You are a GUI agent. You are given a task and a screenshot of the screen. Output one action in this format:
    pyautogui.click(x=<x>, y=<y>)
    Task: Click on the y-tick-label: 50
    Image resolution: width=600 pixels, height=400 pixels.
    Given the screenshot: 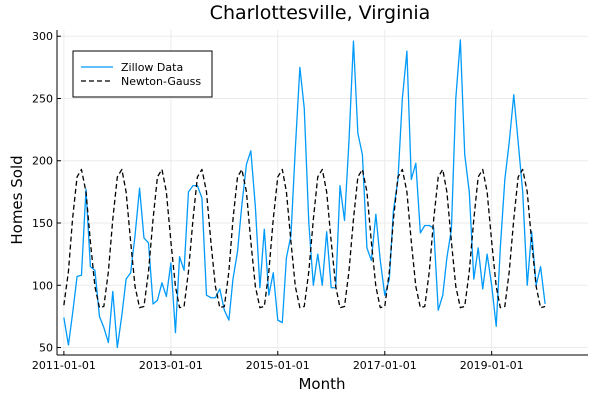 What is the action you would take?
    pyautogui.click(x=46, y=348)
    